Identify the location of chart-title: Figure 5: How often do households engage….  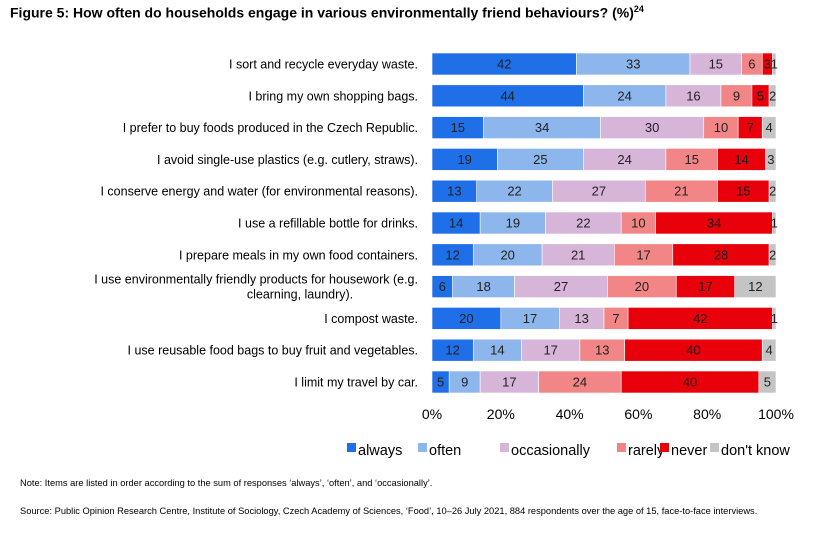
(327, 12).